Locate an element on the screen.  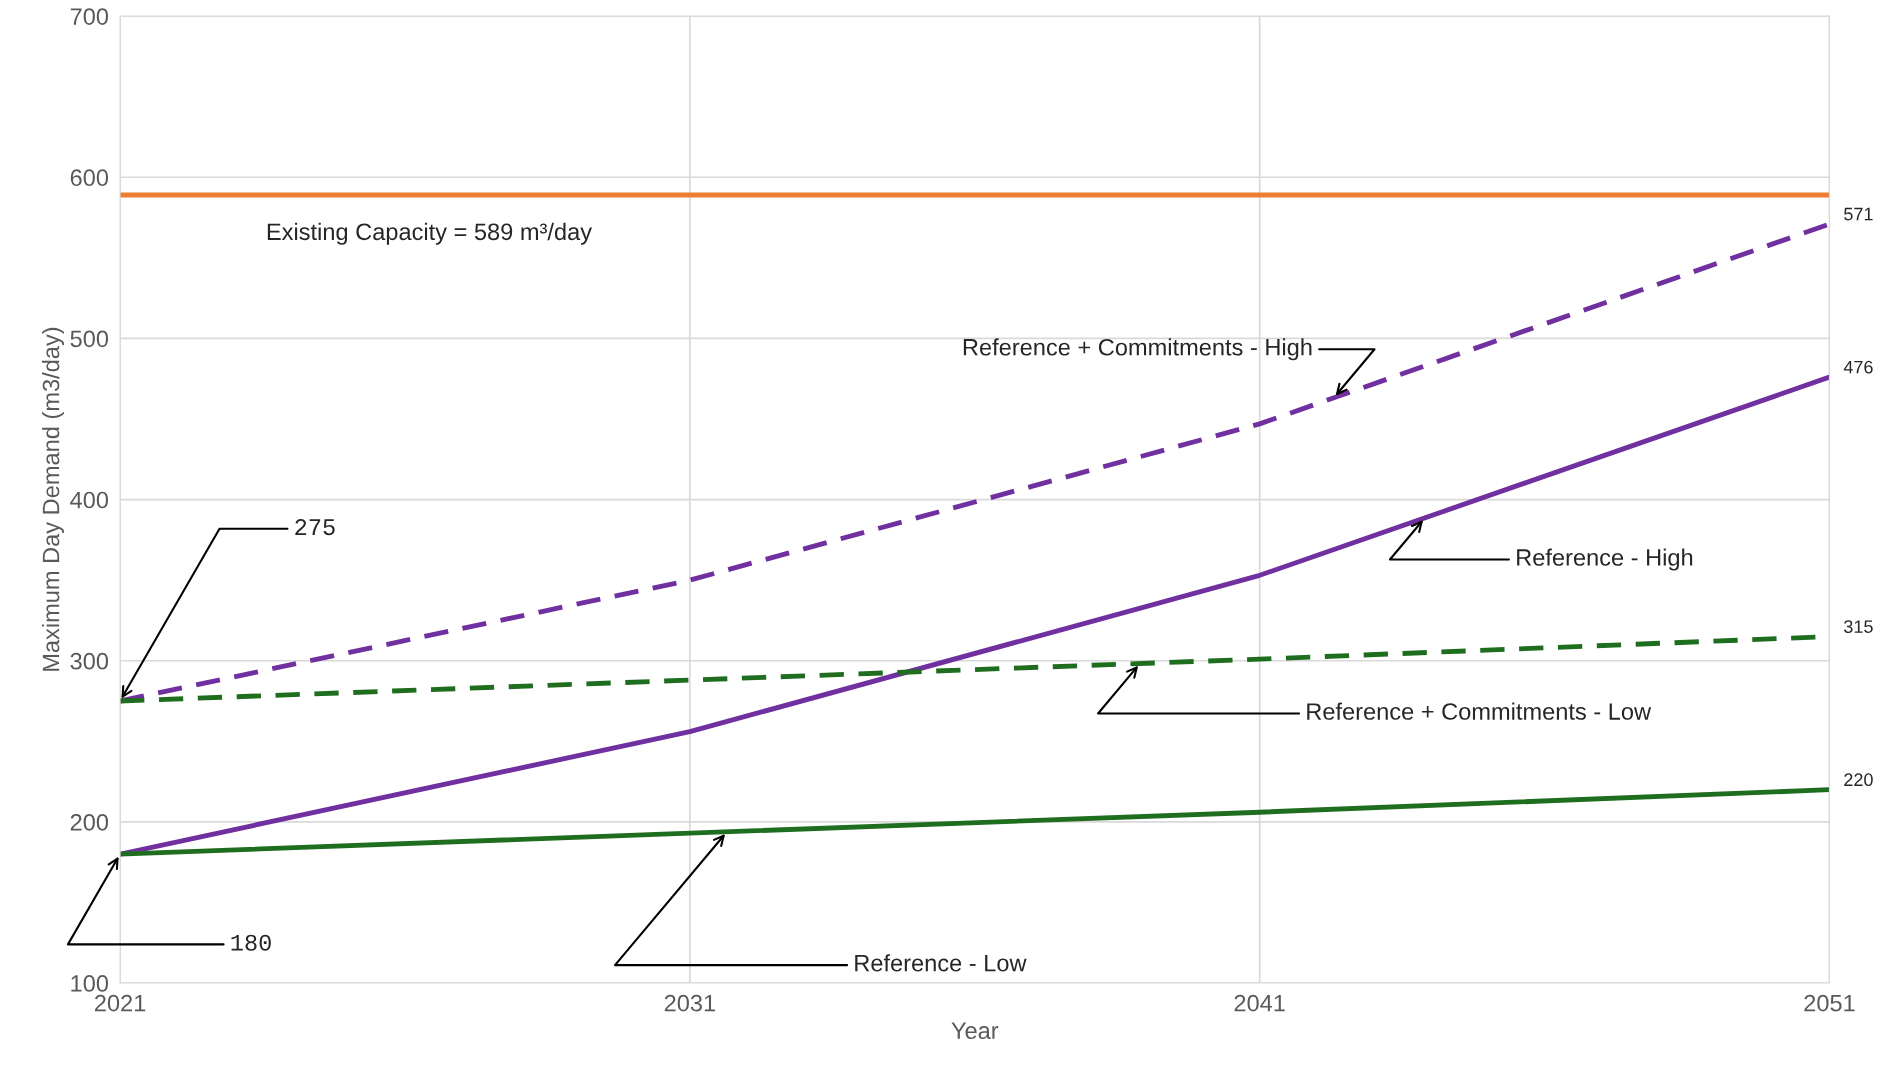
line-series is located at coordinates (975, 822).